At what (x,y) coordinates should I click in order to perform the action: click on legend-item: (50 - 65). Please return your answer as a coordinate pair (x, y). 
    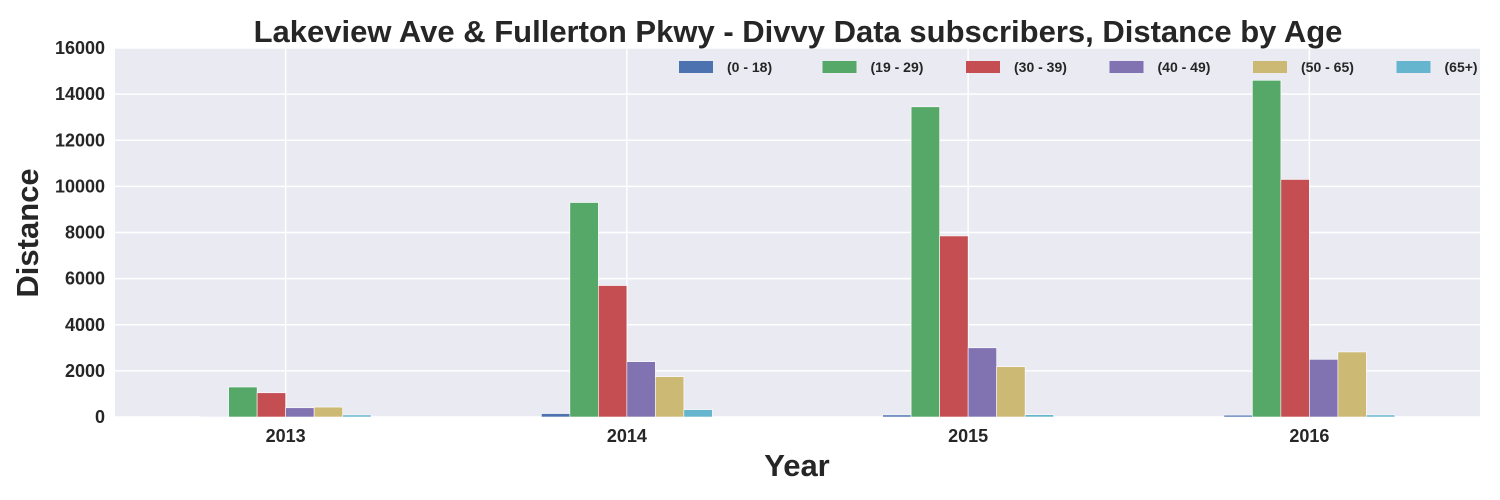
    Looking at the image, I should click on (1303, 67).